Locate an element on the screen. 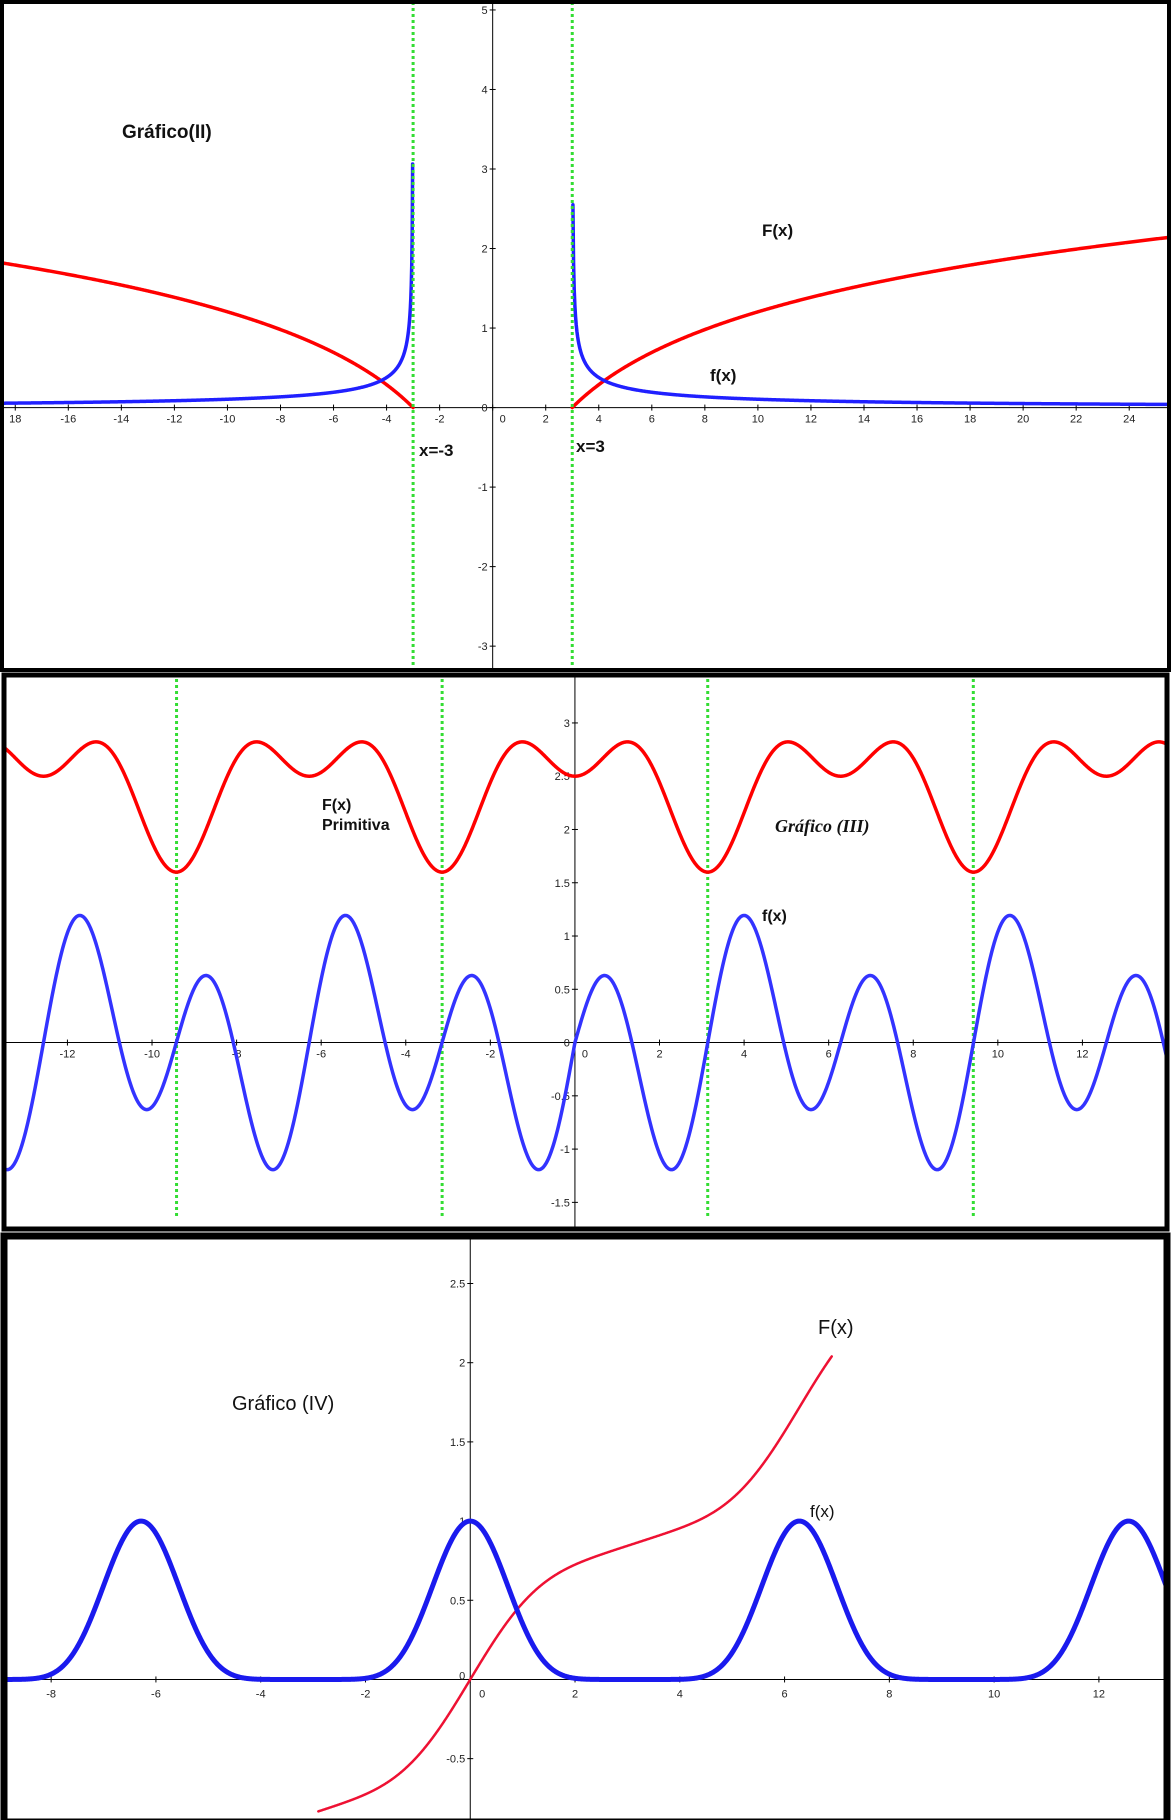 The width and height of the screenshot is (1171, 1820). series-f-left is located at coordinates (207, 283).